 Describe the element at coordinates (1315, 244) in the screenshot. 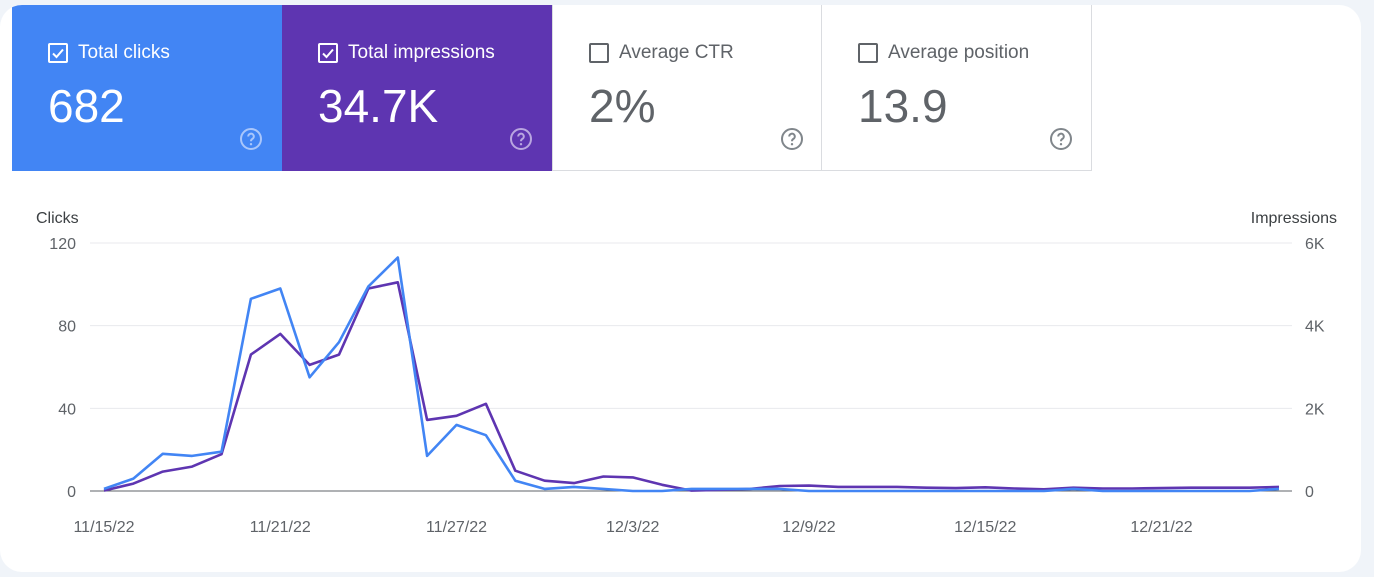

I see `y-tick-label-right: 6K` at that location.